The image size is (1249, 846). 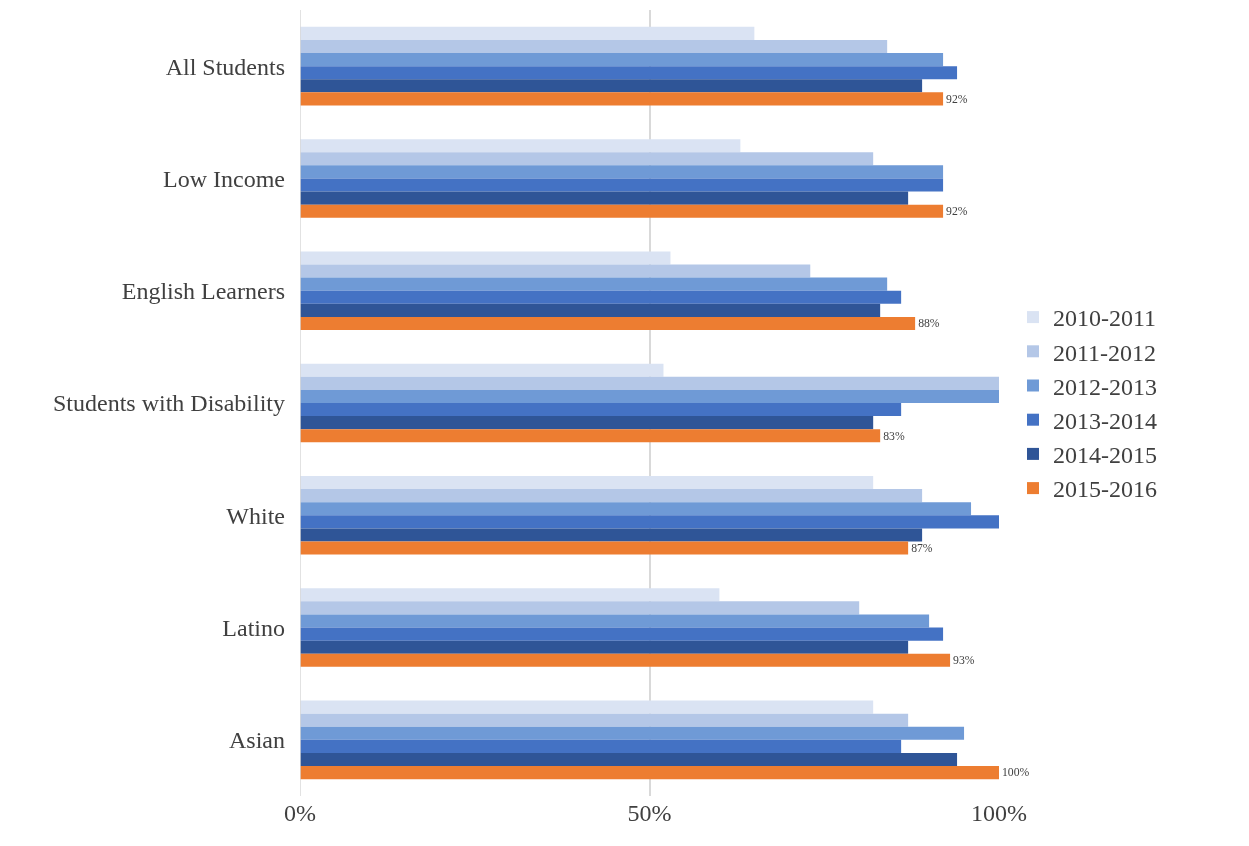 What do you see at coordinates (1104, 489) in the screenshot?
I see `legend-label: 2015-2016` at bounding box center [1104, 489].